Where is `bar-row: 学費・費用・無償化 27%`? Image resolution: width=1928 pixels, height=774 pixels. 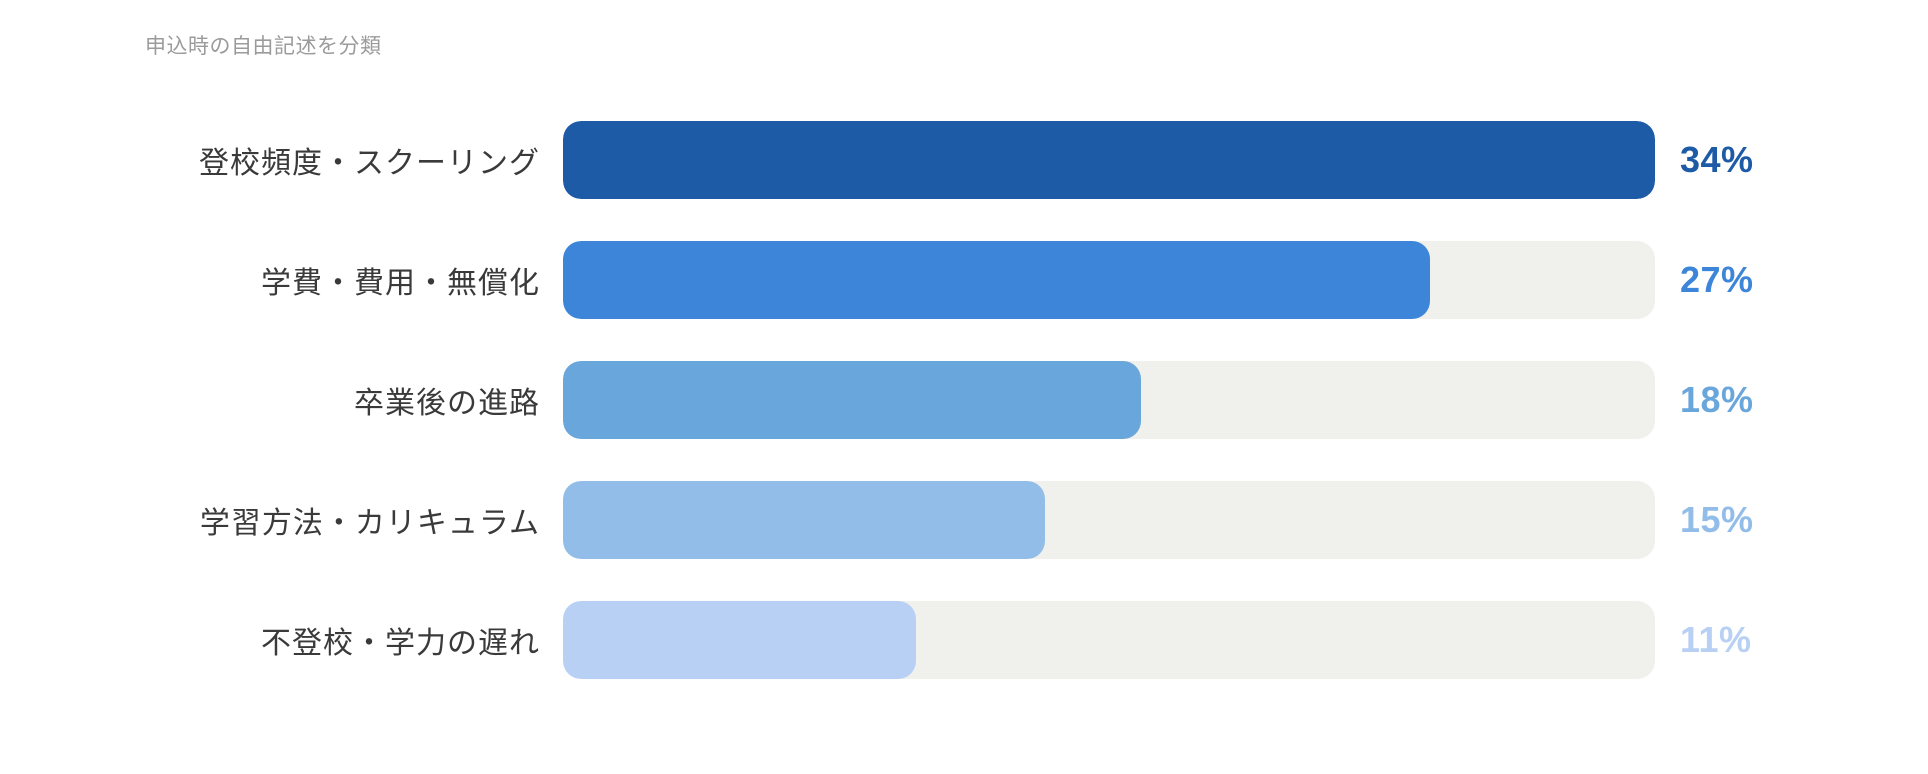
bar-row: 学費・費用・無償化 27% is located at coordinates (964, 280).